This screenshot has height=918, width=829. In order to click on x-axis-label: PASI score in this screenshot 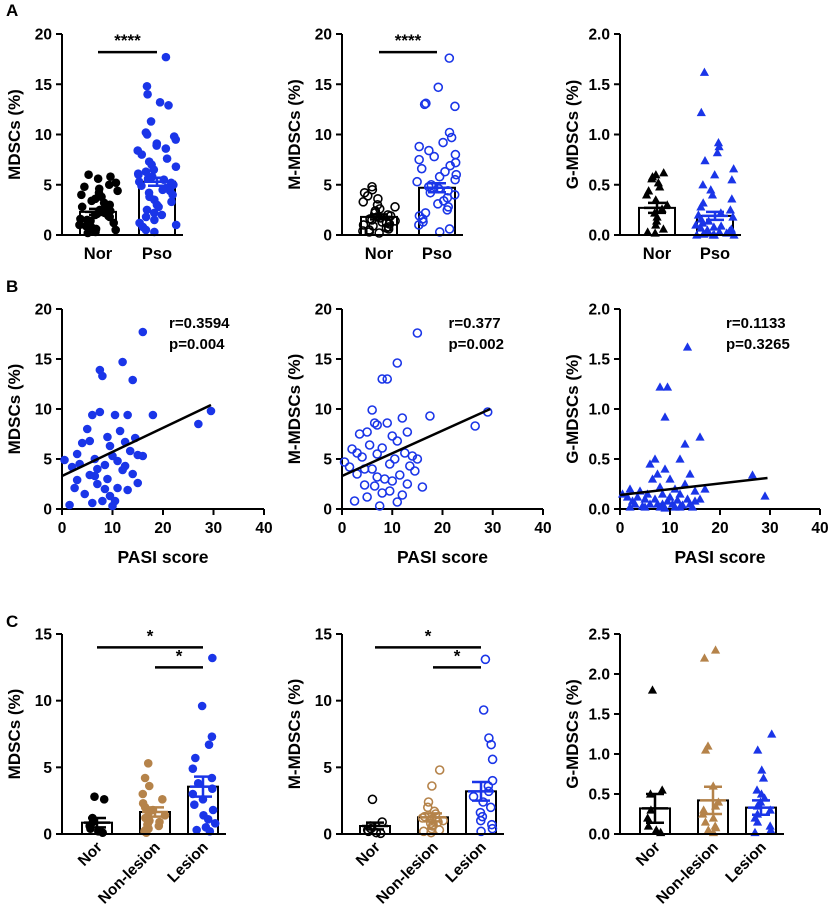, I will do `click(719, 557)`.